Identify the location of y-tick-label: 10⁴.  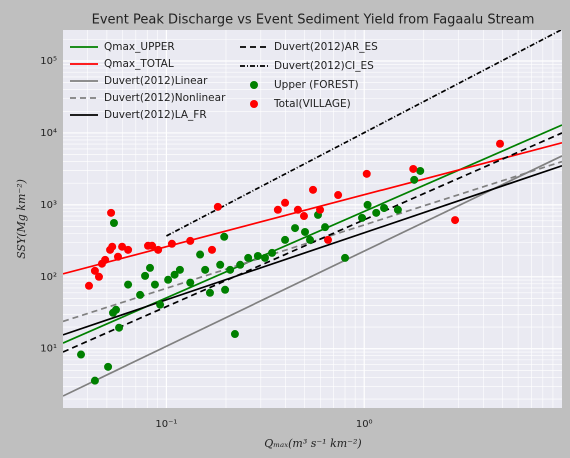
(48, 133).